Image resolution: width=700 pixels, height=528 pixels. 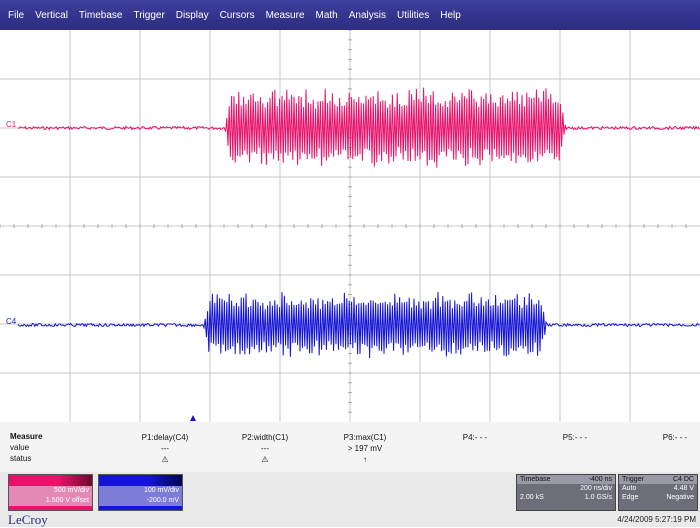 What do you see at coordinates (237, 15) in the screenshot?
I see `menu-cursors: Cursors` at bounding box center [237, 15].